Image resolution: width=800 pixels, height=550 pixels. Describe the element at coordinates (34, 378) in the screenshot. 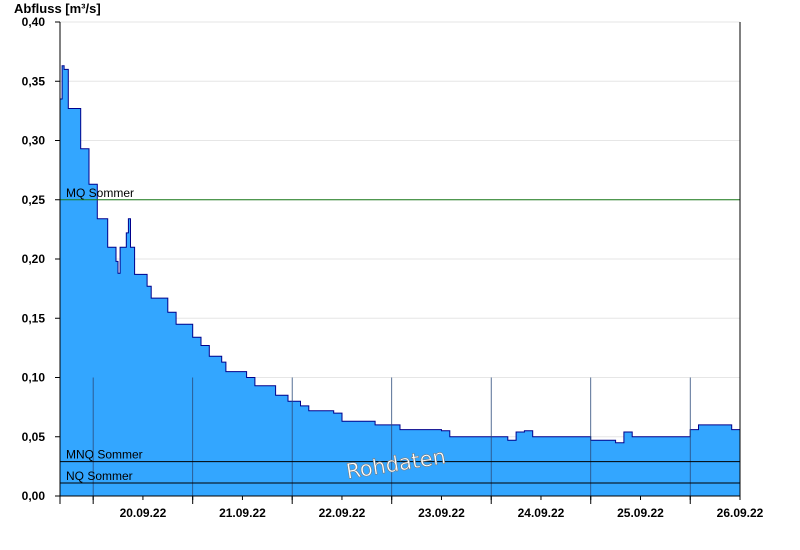

I see `y-tick-label: 0,10` at that location.